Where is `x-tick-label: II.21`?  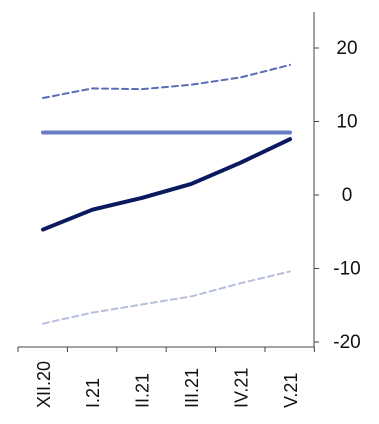
x-tick-label: II.21 is located at coordinates (143, 390).